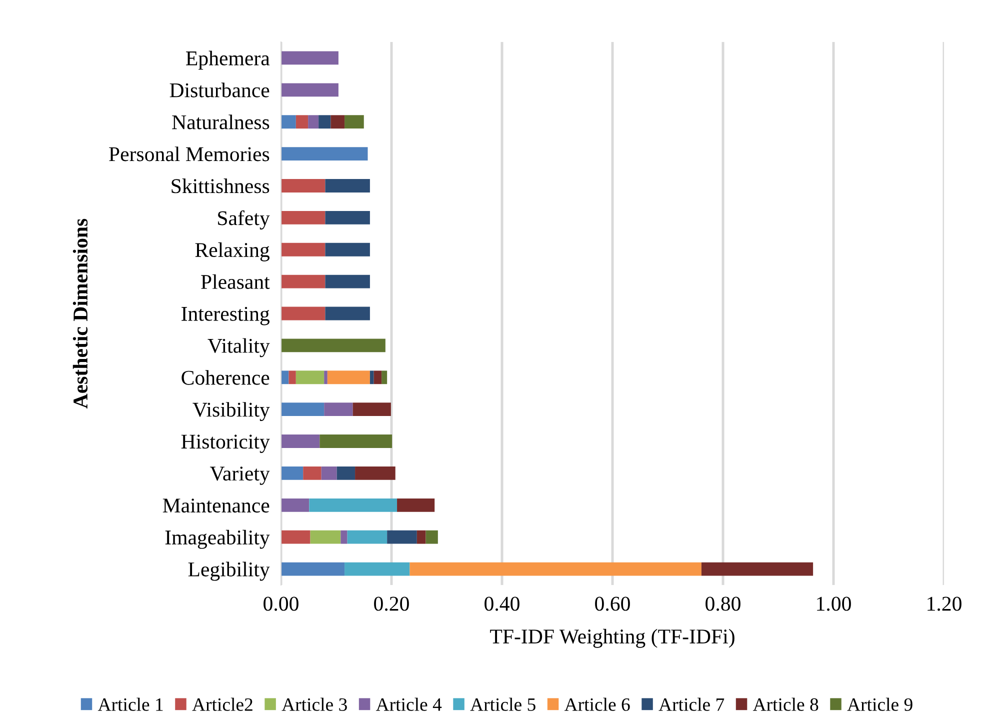  I want to click on x-tick-label: 0.20, so click(391, 603).